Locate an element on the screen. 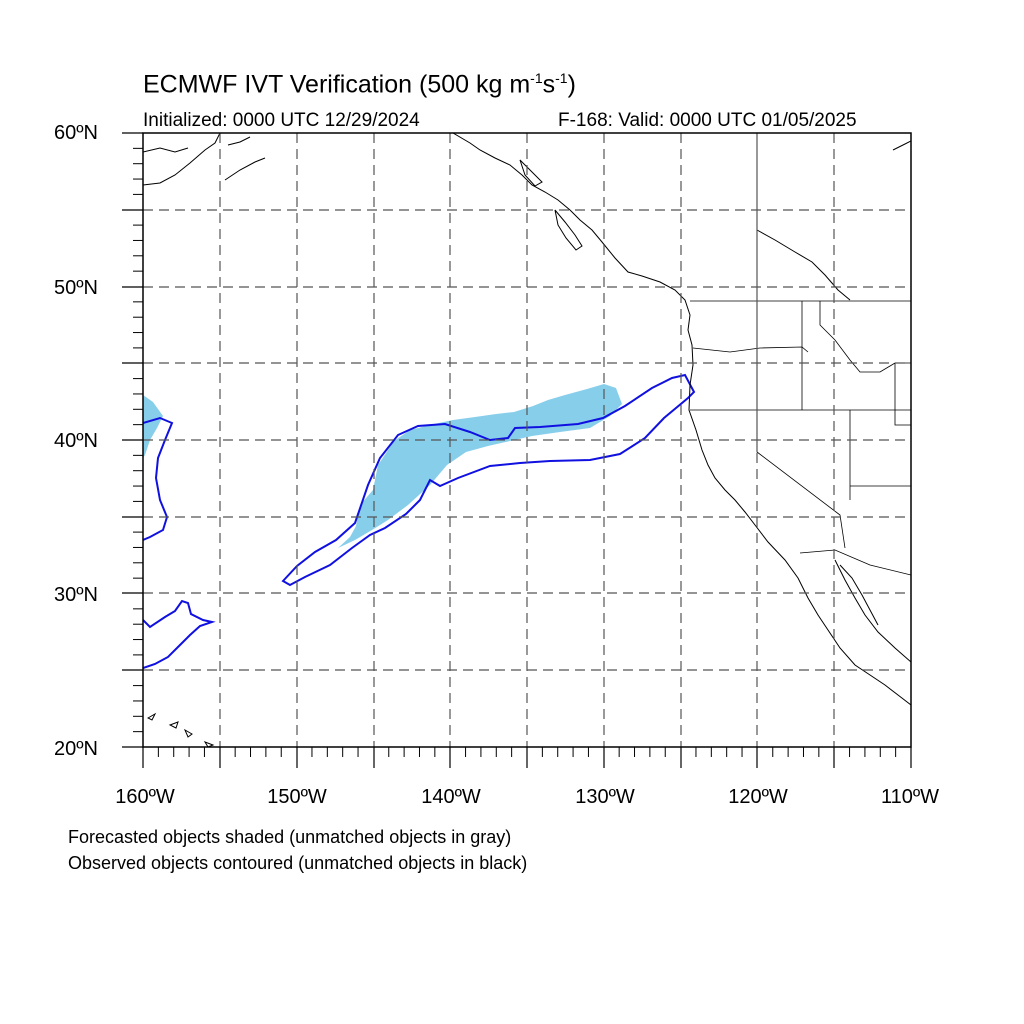  observed-ivt-contour-west-south is located at coordinates (179, 634).